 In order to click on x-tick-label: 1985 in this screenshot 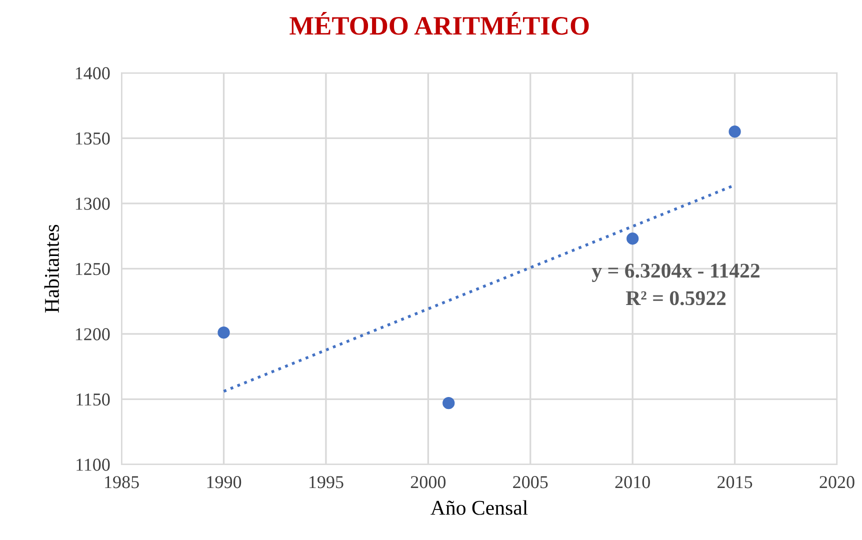, I will do `click(122, 482)`.